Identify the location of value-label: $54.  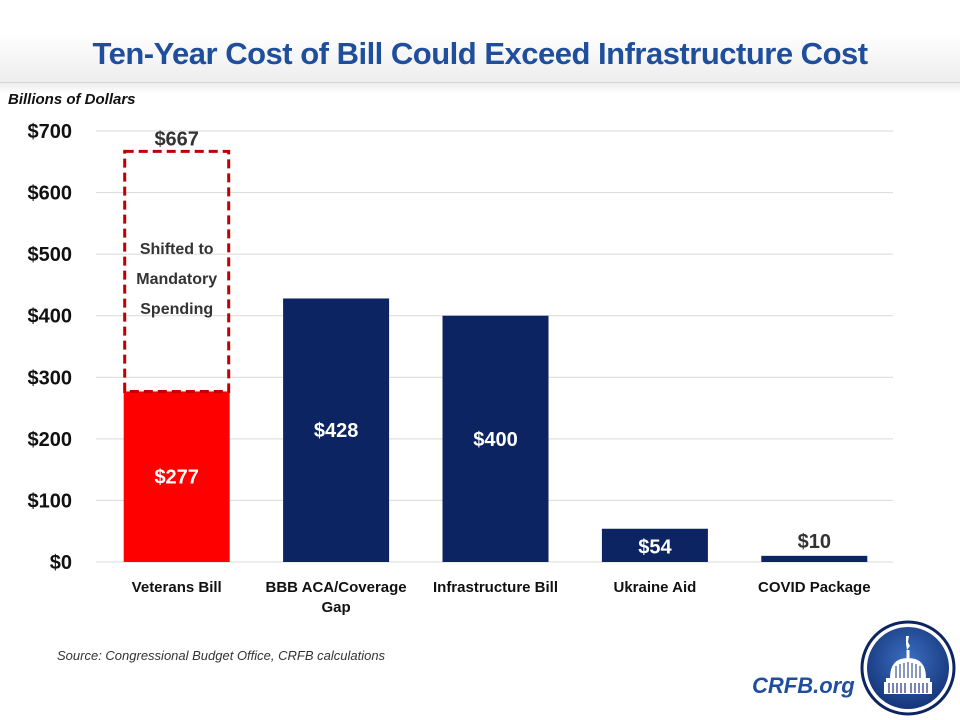
(655, 547).